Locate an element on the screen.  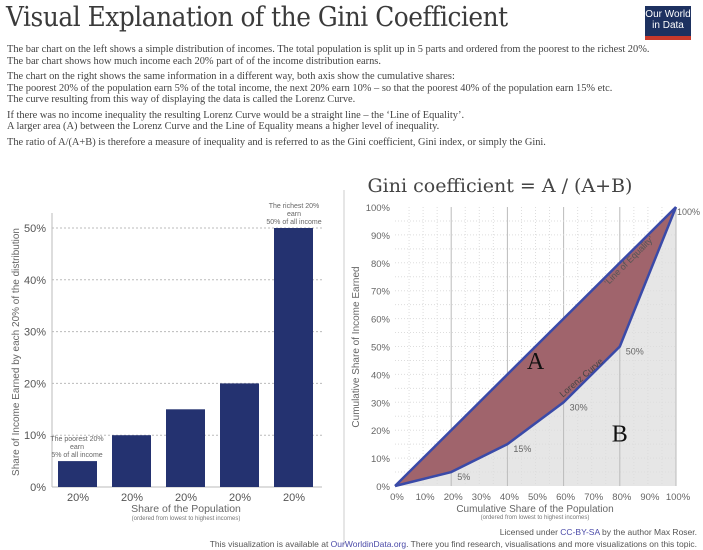
x-tick-label: 80% is located at coordinates (622, 497).